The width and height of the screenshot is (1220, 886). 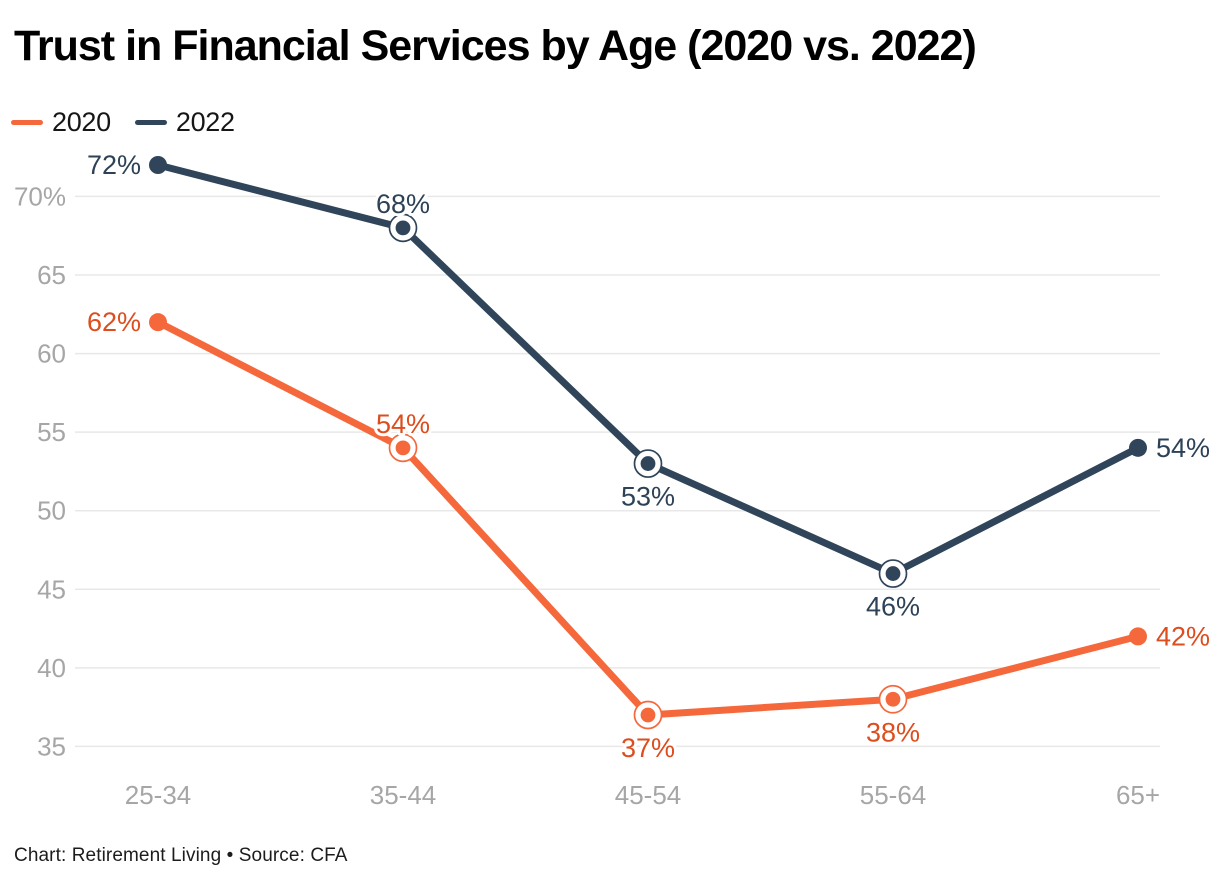 What do you see at coordinates (893, 795) in the screenshot?
I see `x-axis-label: 55-64` at bounding box center [893, 795].